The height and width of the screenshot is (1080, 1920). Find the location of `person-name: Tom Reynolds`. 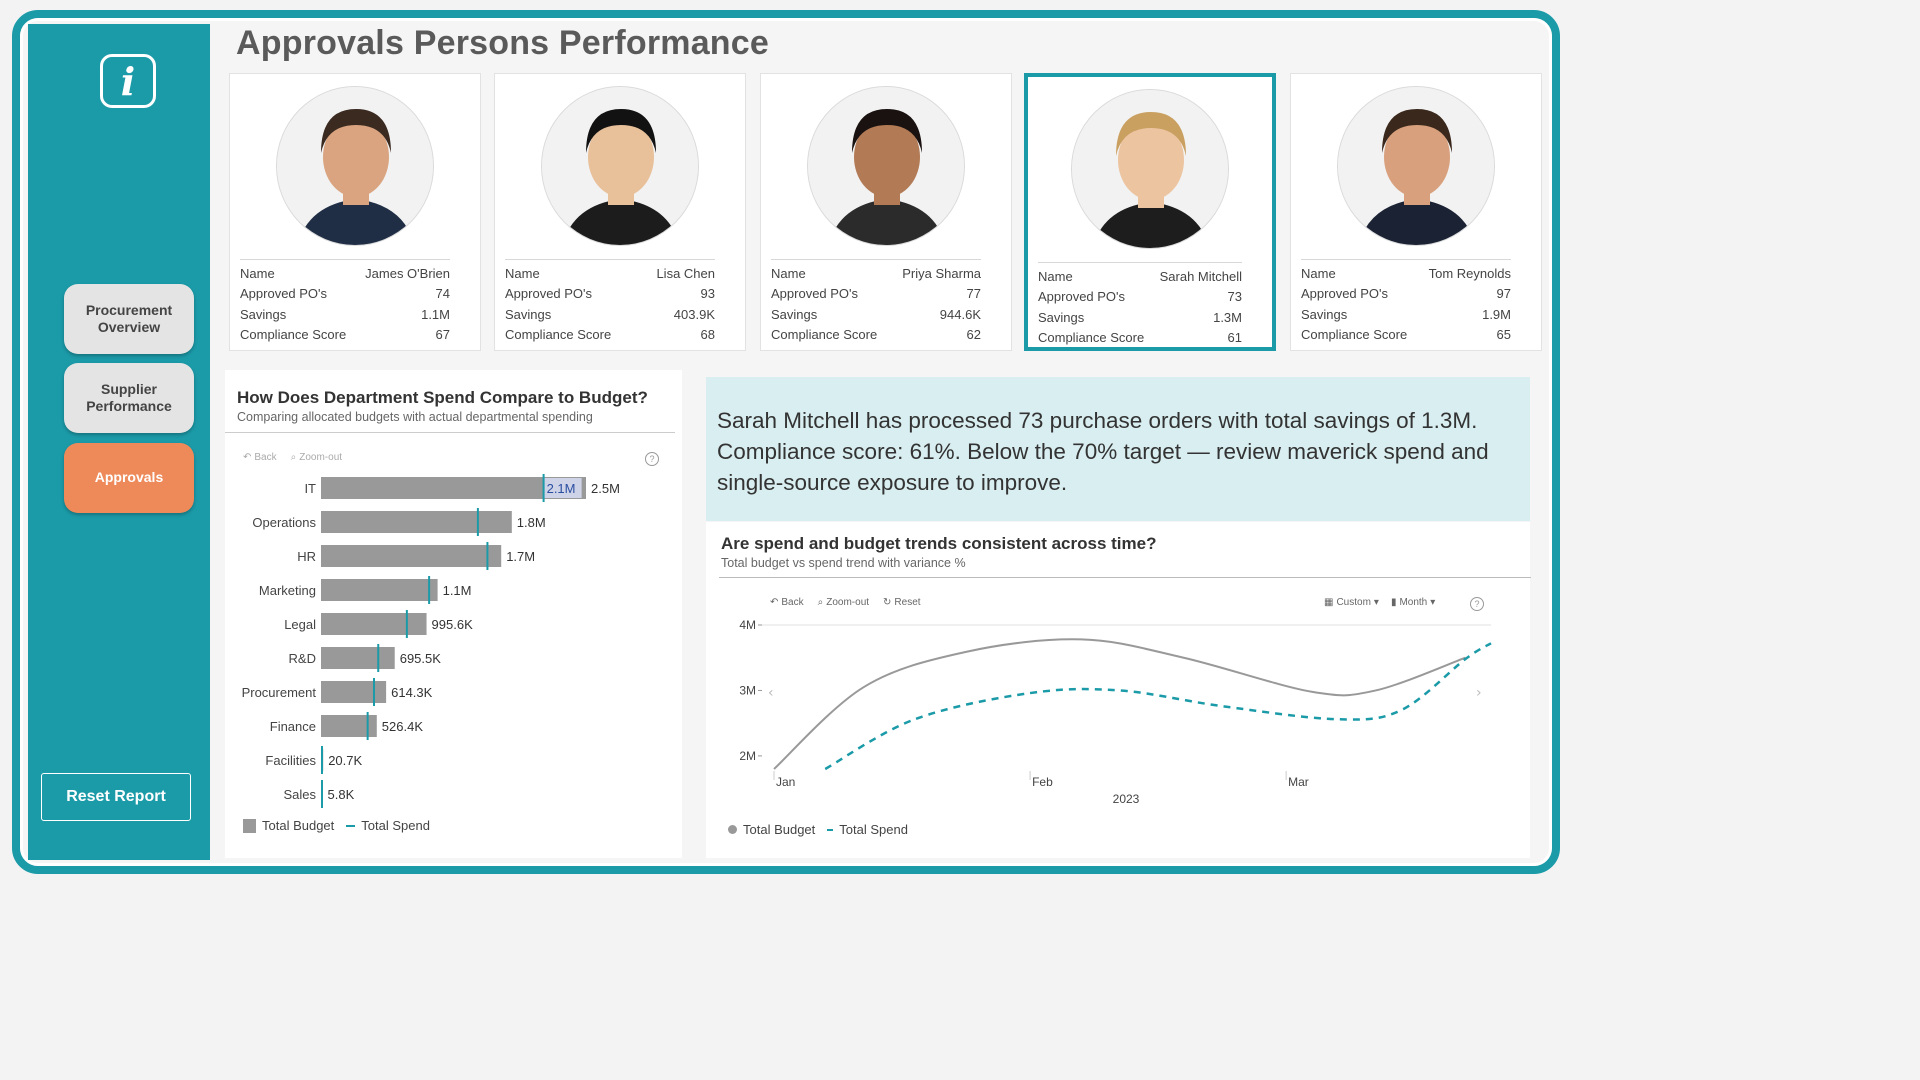

person-name: Tom Reynolds is located at coordinates (1469, 273).